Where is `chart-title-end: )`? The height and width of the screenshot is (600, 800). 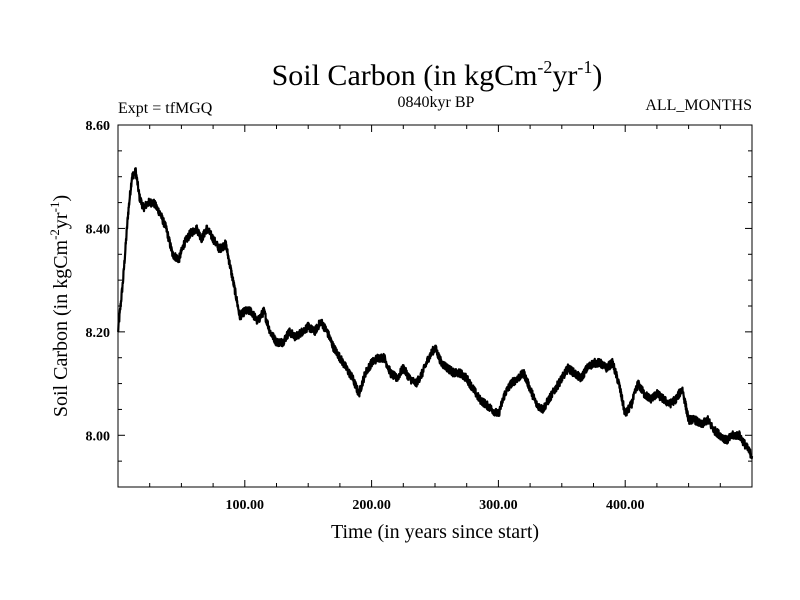 chart-title-end: ) is located at coordinates (597, 75).